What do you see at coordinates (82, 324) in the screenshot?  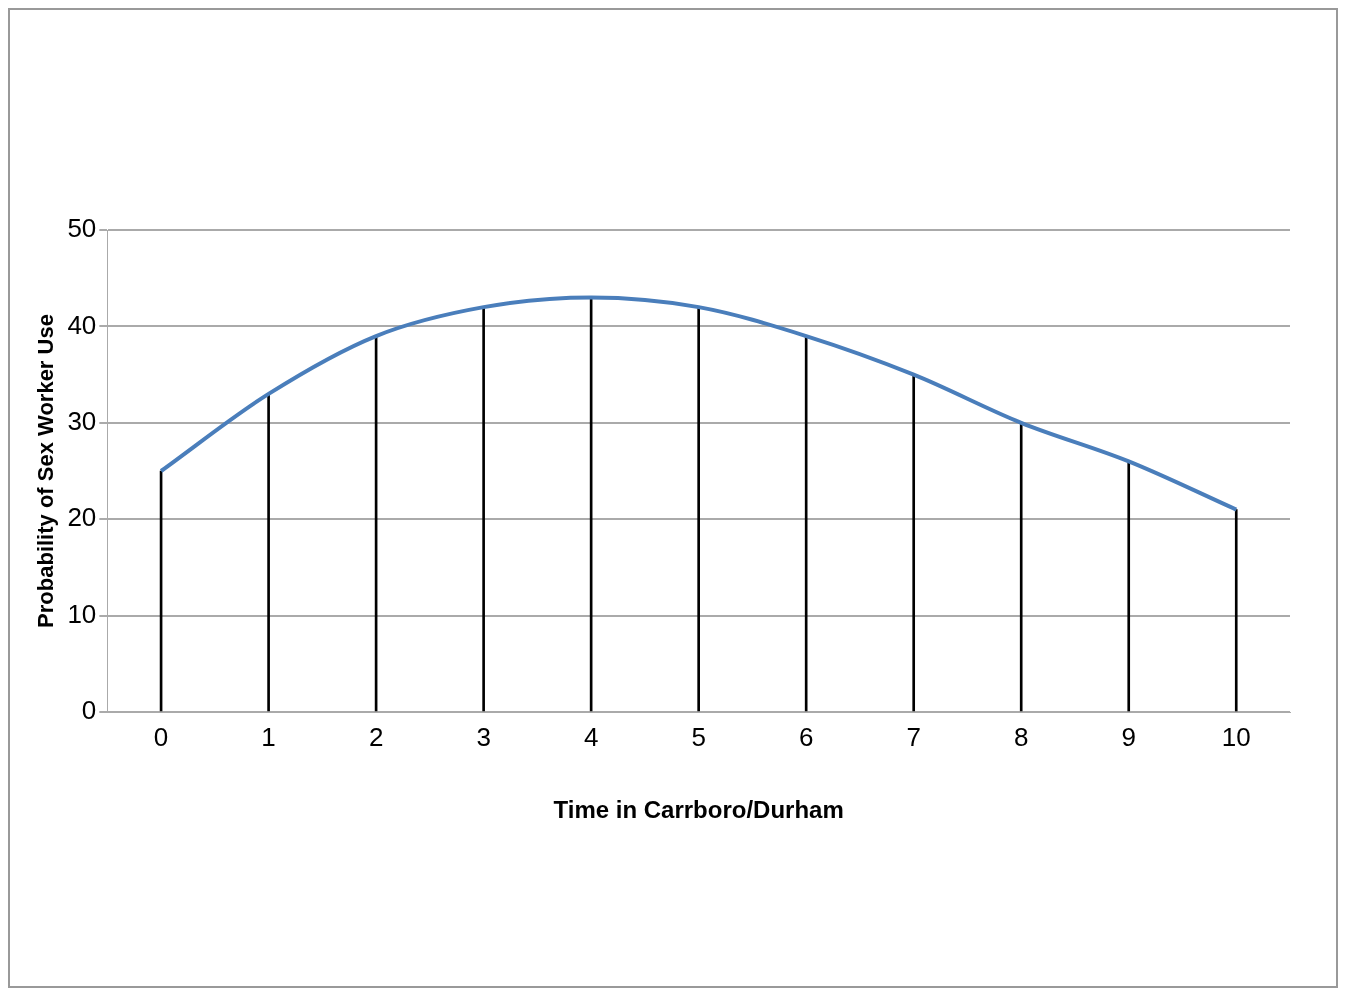 I see `y-tick-label: 40` at bounding box center [82, 324].